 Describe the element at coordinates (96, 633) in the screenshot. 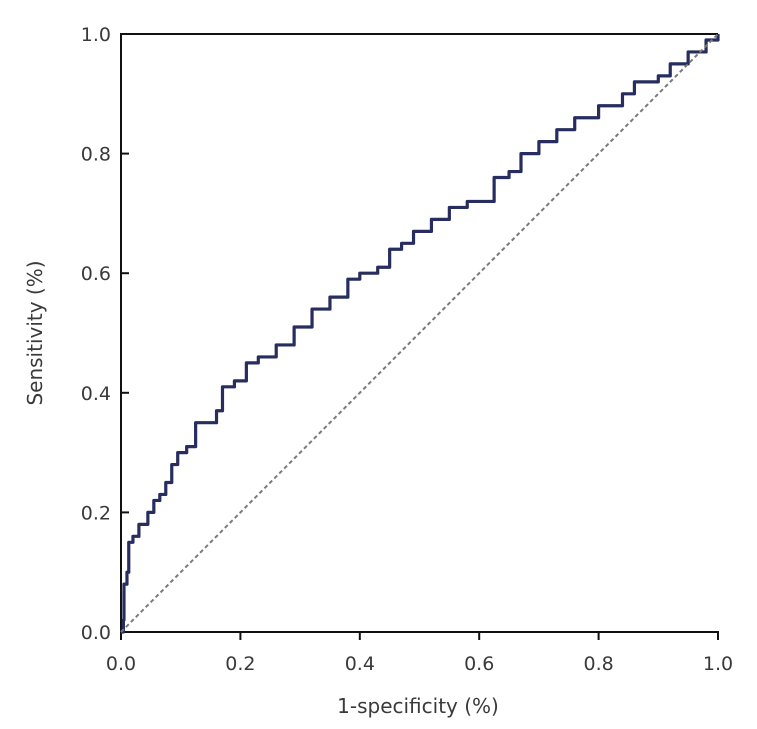

I see `y-tick-label: 0.0` at that location.